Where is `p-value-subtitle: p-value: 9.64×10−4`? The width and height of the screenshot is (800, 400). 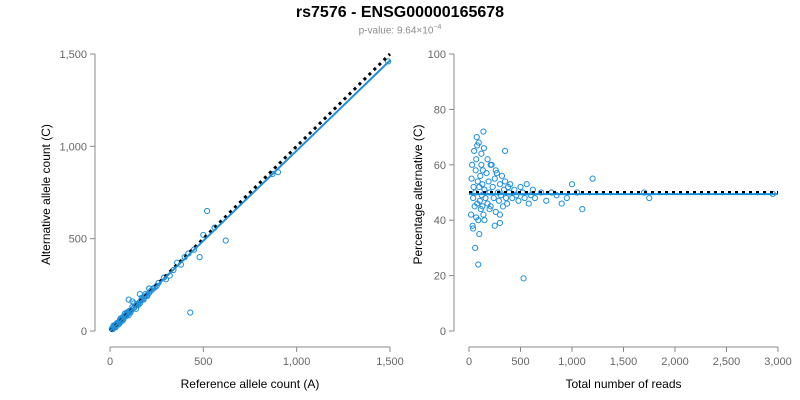
p-value-subtitle: p-value: 9.64×10−4 is located at coordinates (400, 30).